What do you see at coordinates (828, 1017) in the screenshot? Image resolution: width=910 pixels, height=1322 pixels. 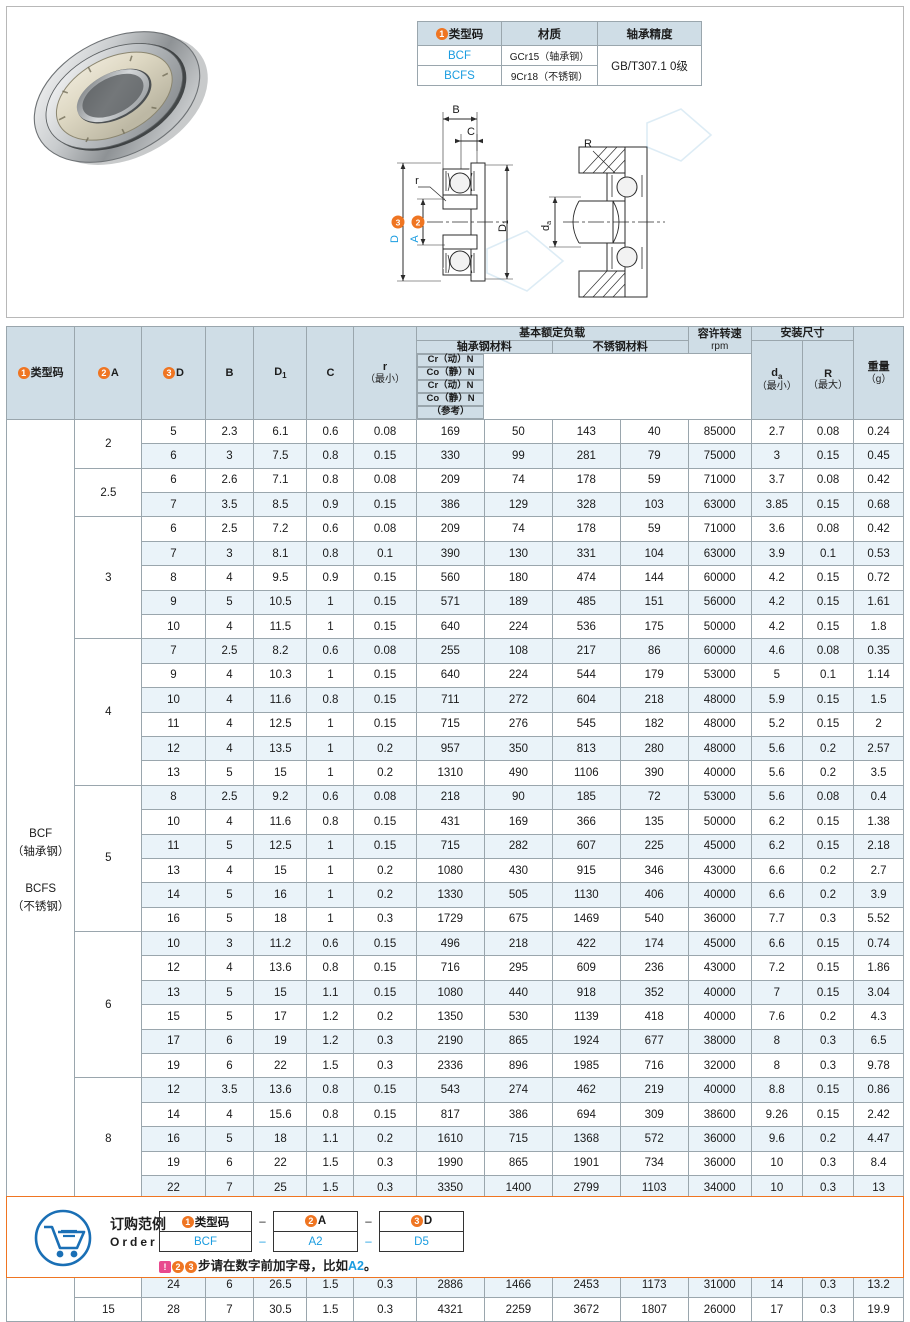 I see `cell-bigr: 0.2` at bounding box center [828, 1017].